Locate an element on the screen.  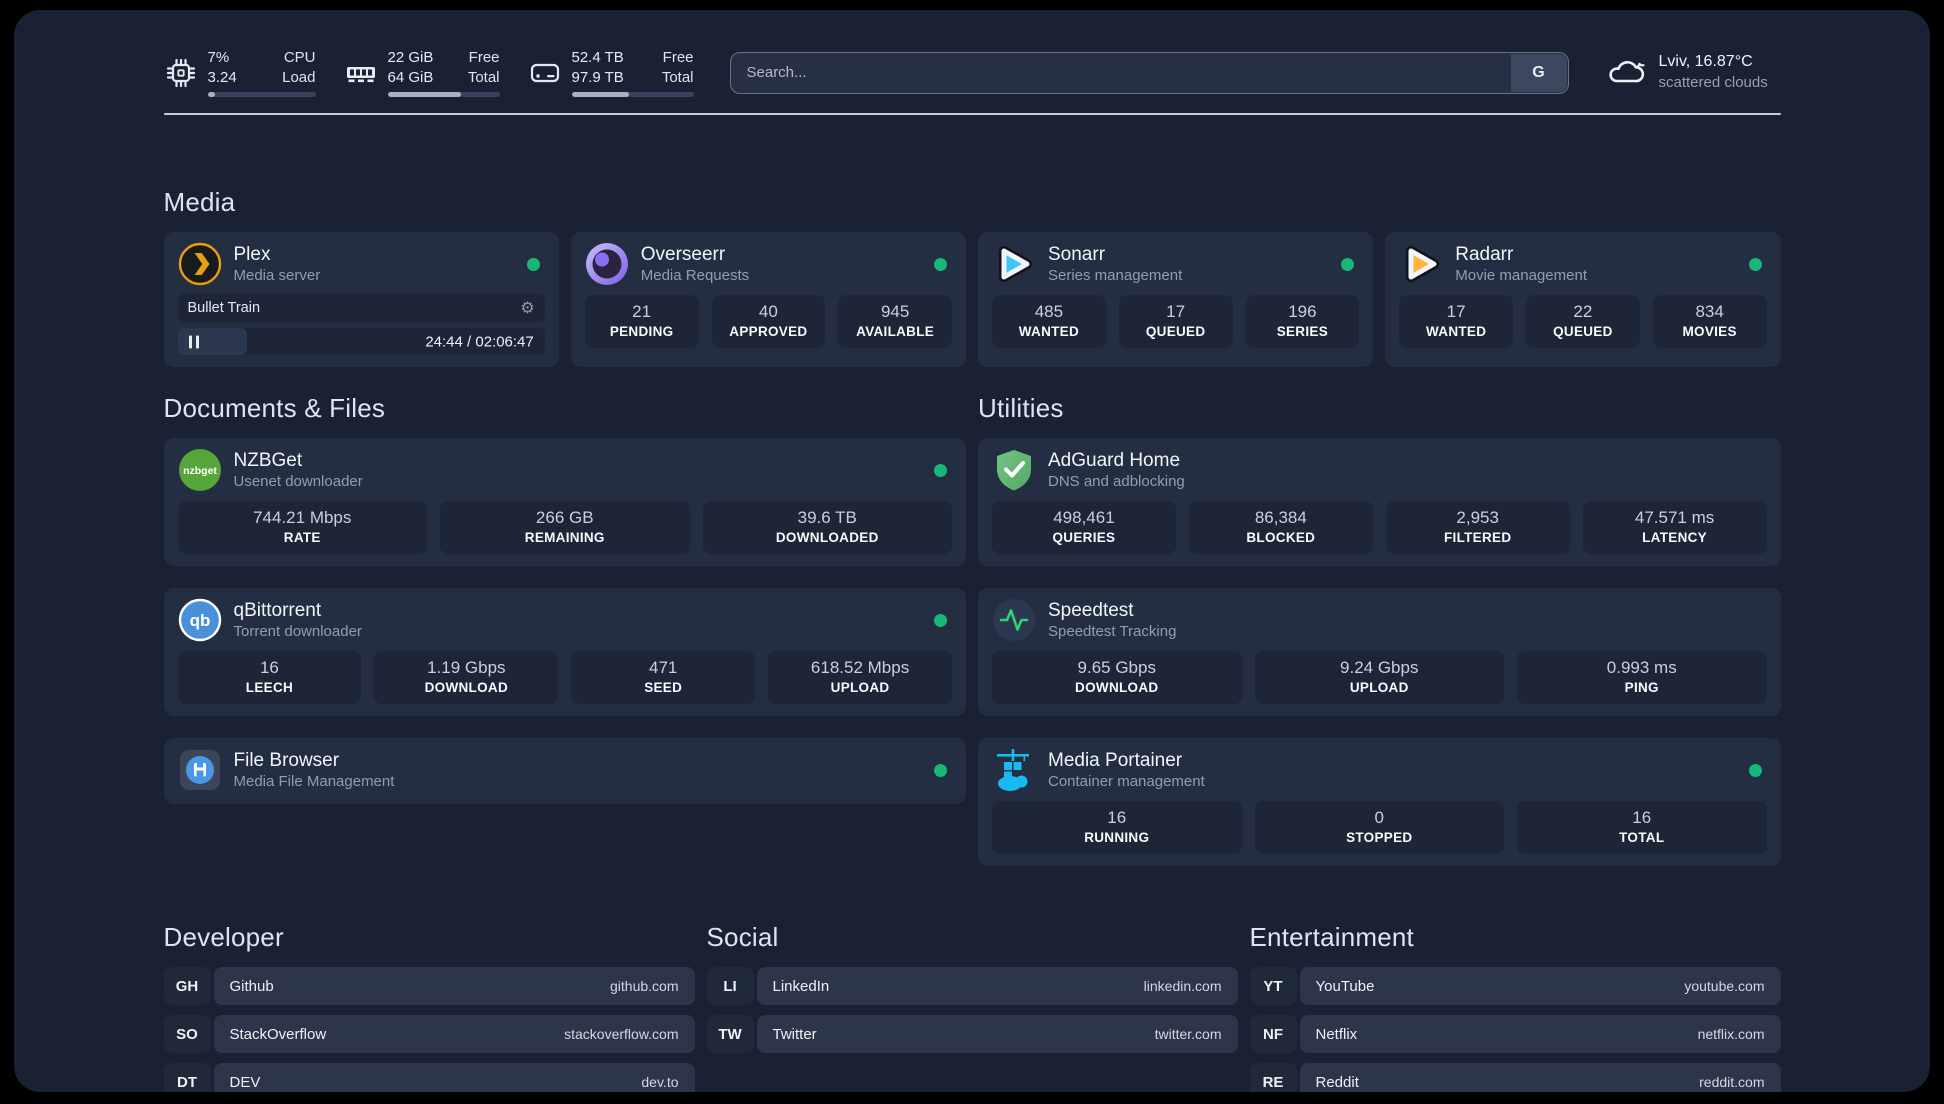
link-name: DEV is located at coordinates (245, 1082).